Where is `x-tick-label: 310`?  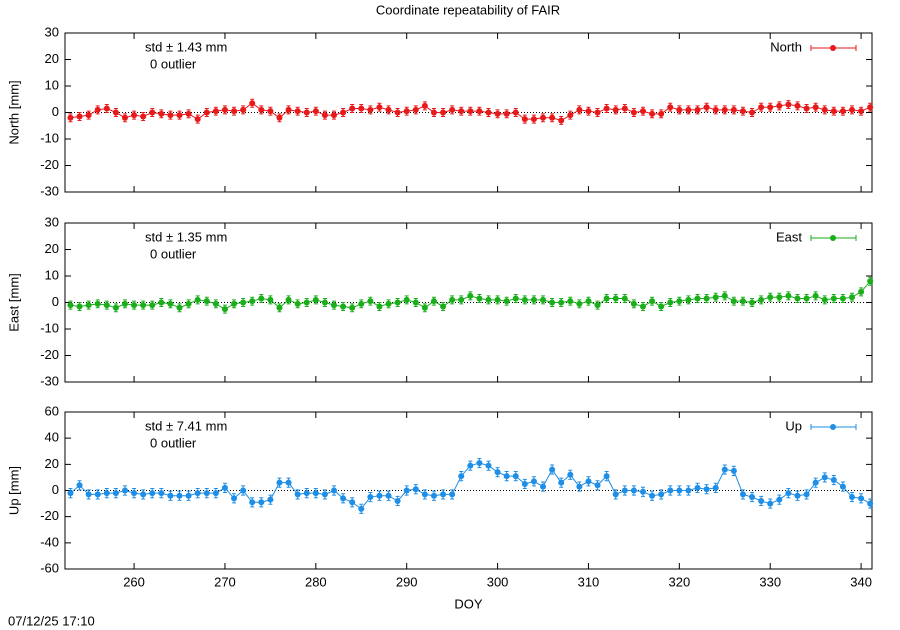
x-tick-label: 310 is located at coordinates (589, 581).